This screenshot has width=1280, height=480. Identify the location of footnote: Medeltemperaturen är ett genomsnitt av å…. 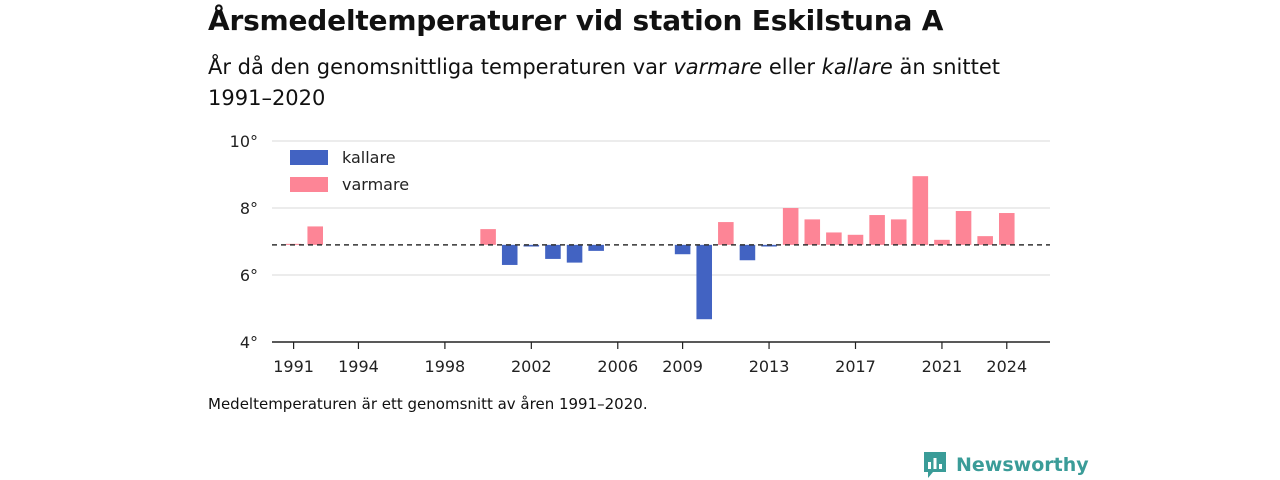
(428, 404).